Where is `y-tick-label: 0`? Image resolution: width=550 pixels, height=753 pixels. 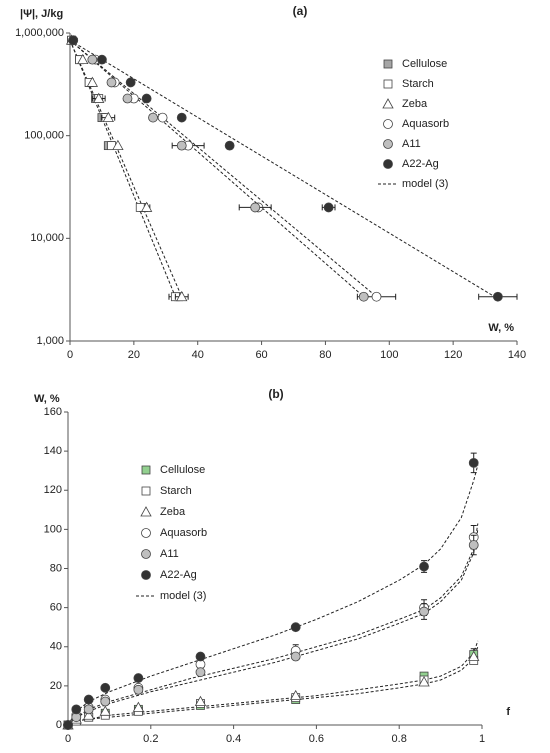
y-tick-label: 0 is located at coordinates (59, 725).